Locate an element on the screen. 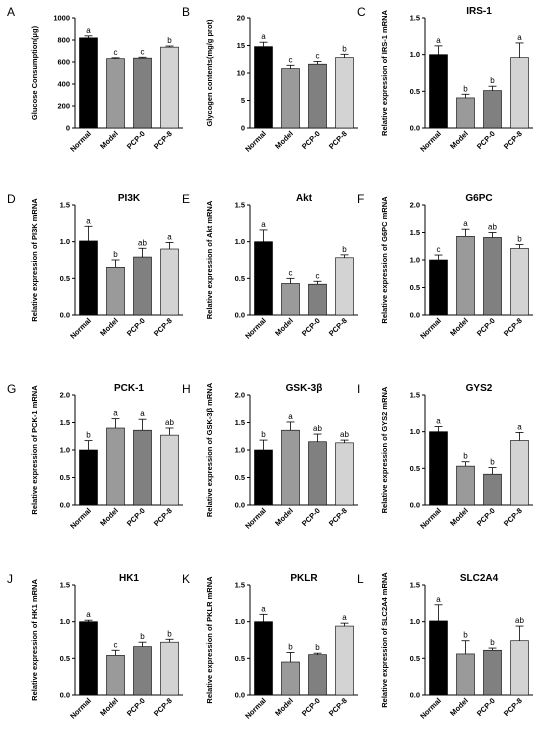  y-tick-label: 800 is located at coordinates (63, 40).